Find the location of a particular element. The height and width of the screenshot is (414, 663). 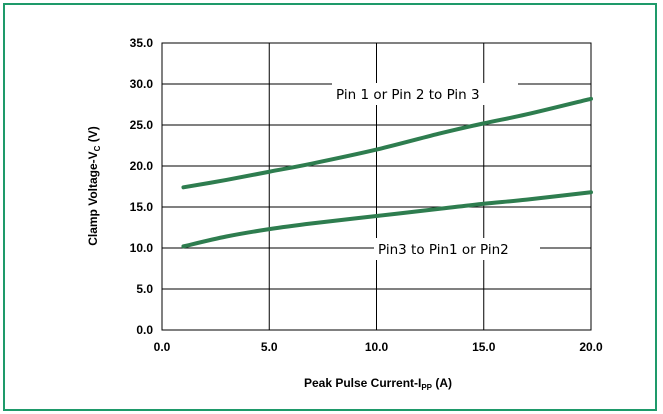

annotation-pin1-pin2-to-pin3: Pin 1 or Pin 2 to Pin 3 is located at coordinates (408, 95).